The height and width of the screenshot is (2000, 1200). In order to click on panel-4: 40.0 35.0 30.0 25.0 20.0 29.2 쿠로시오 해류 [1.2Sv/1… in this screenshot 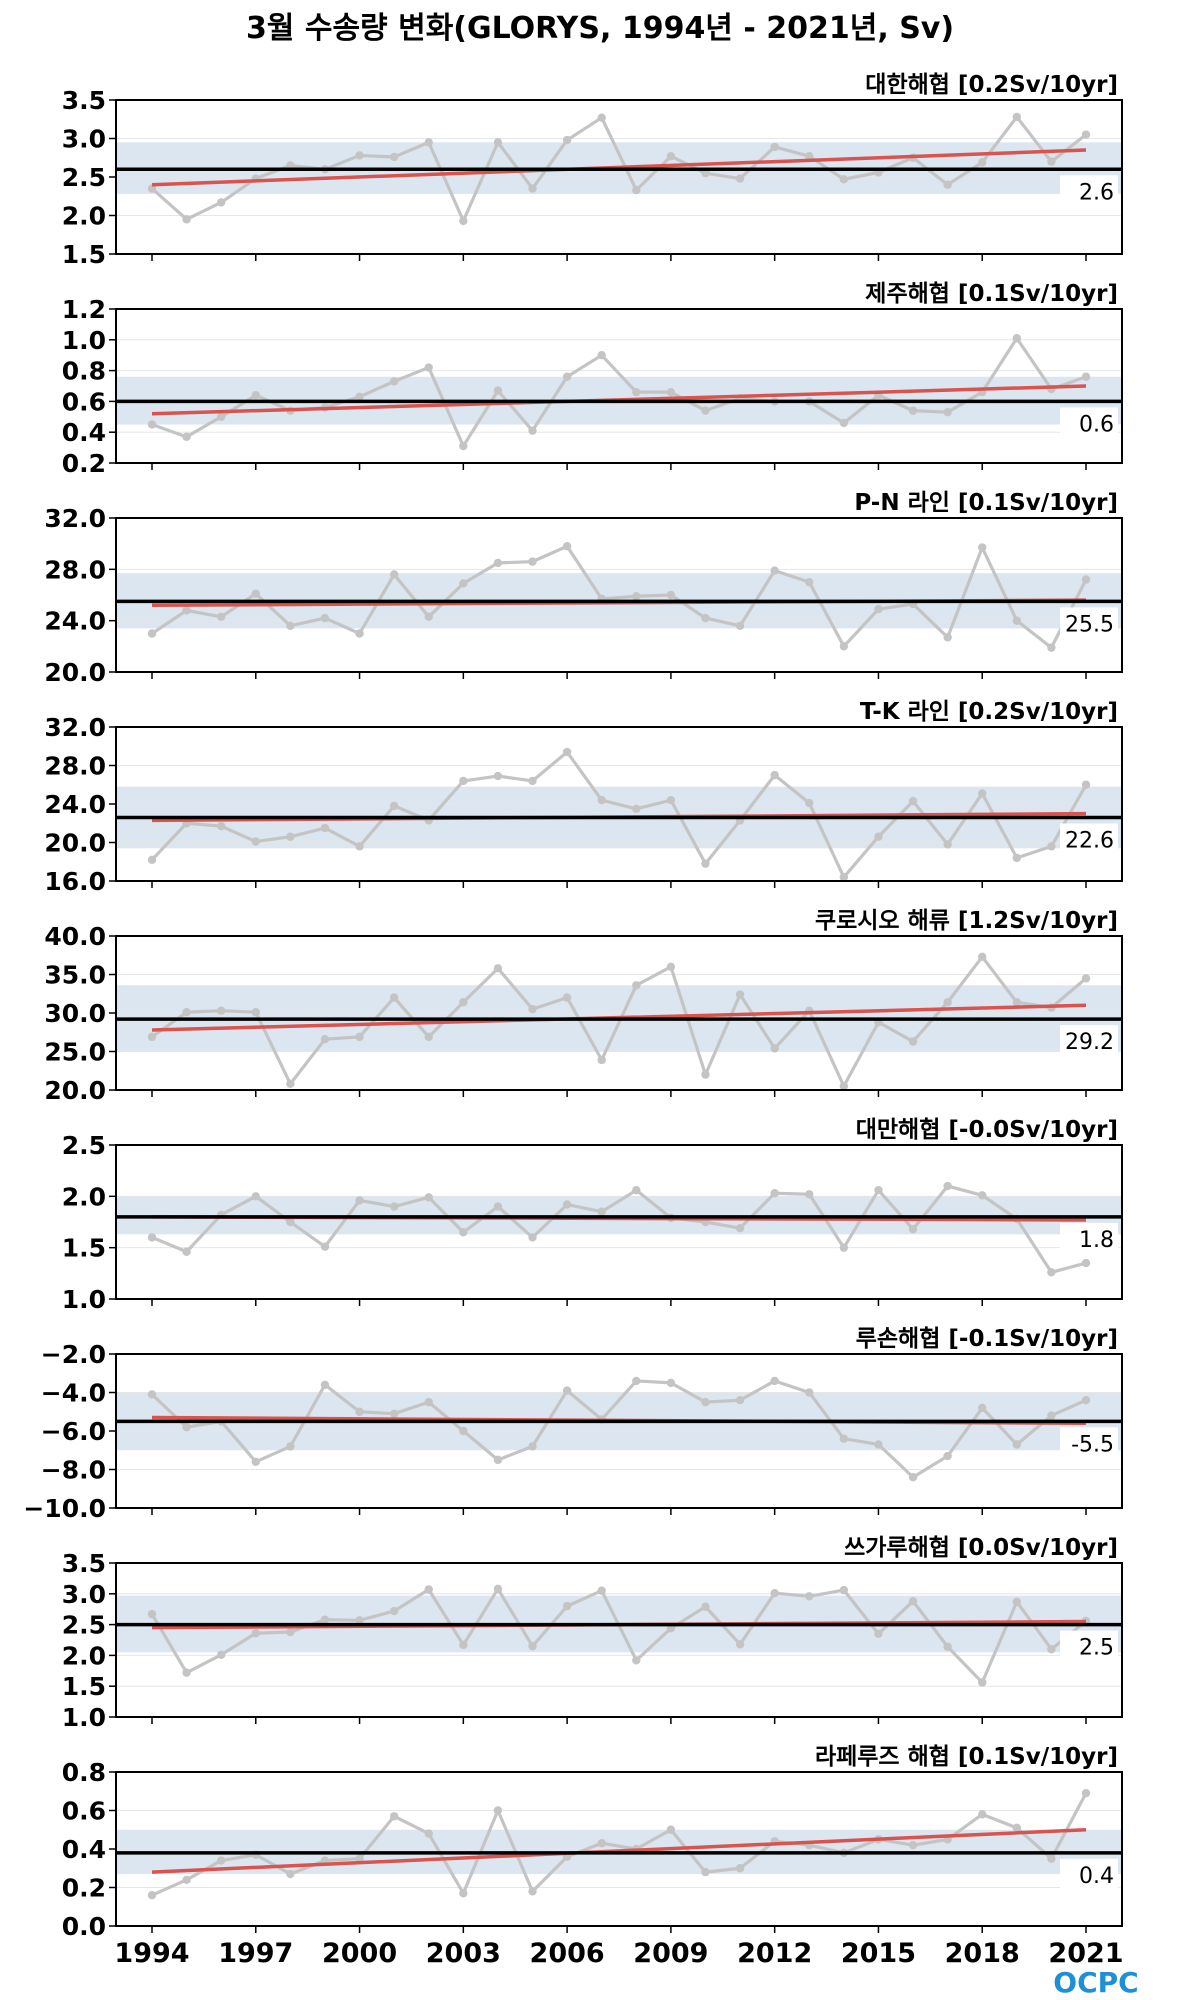, I will do `click(583, 1006)`.